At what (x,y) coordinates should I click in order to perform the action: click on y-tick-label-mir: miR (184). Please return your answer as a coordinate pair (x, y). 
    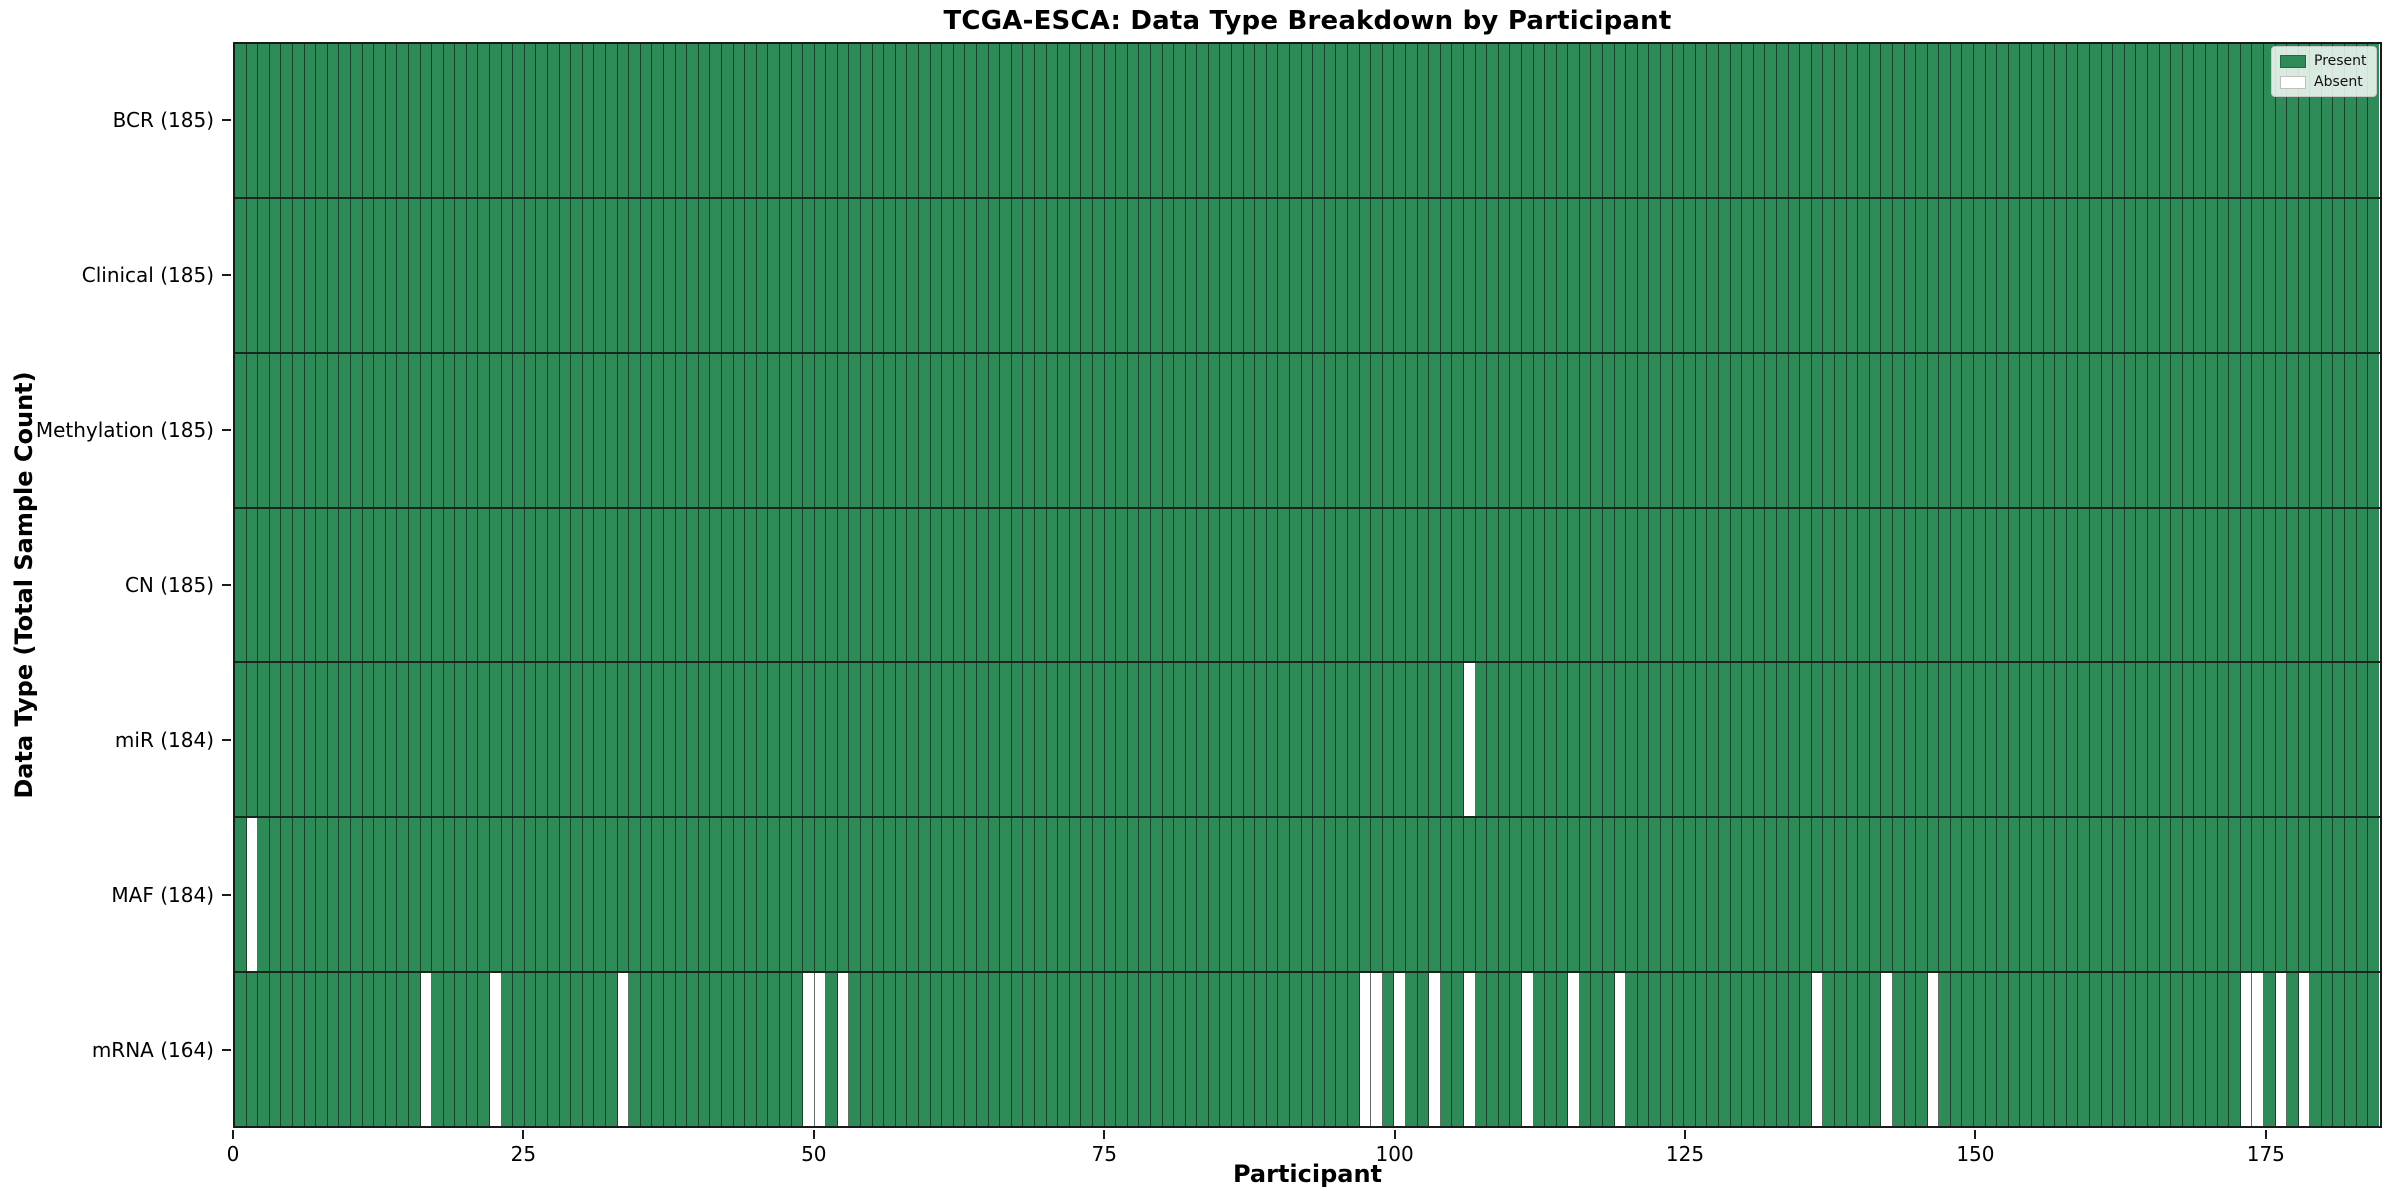
    Looking at the image, I should click on (164, 740).